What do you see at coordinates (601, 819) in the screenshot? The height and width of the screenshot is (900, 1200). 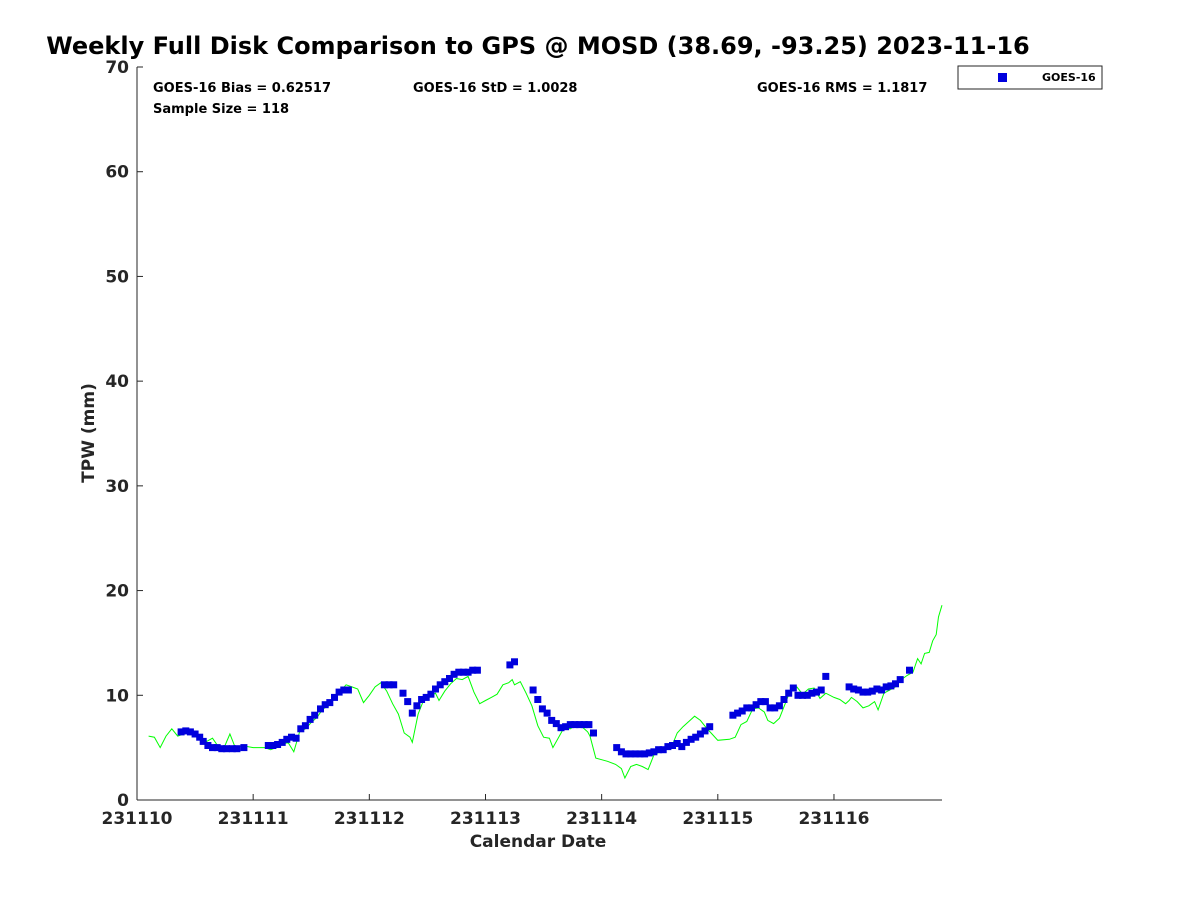 I see `x-tick-label: 231114` at bounding box center [601, 819].